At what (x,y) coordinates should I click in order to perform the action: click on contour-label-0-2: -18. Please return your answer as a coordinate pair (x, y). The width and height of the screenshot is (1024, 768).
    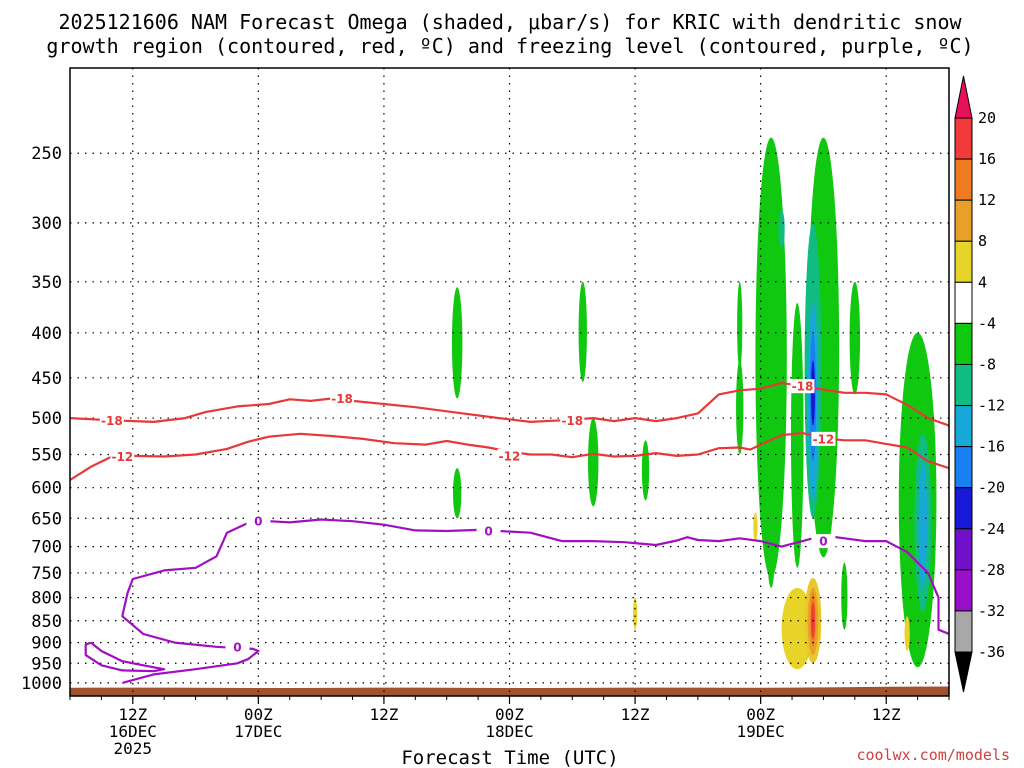
    Looking at the image, I should click on (572, 421).